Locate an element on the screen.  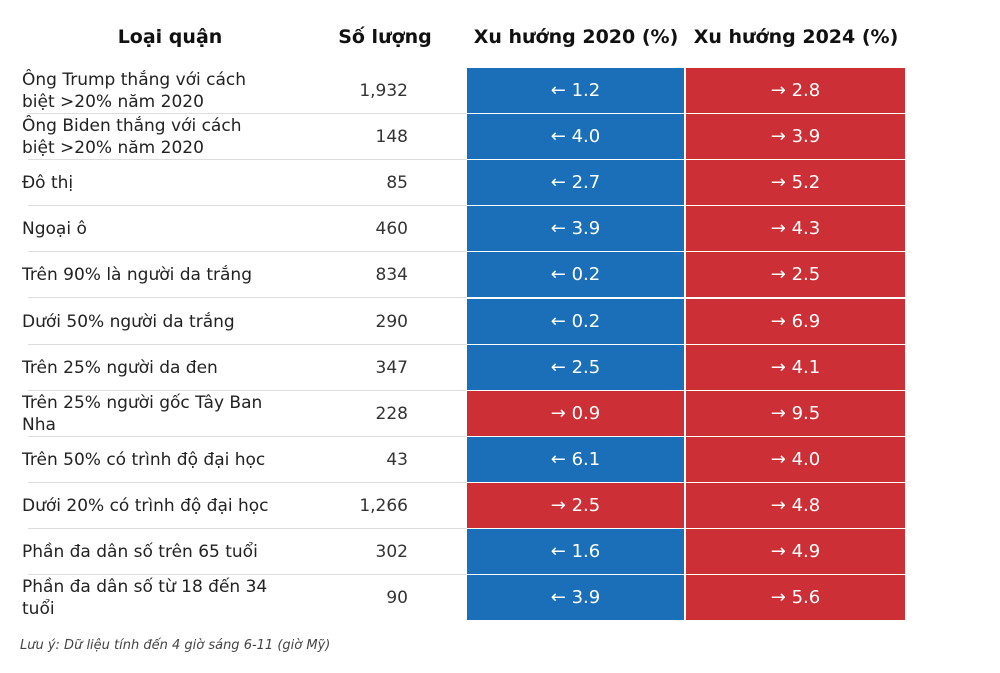
row-label: Trên 90% là người da trắng is located at coordinates (137, 275).